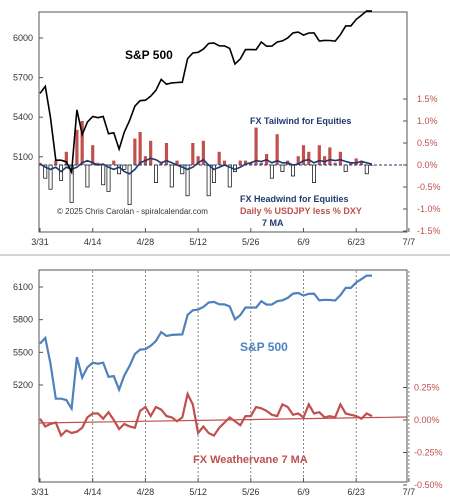 This screenshot has width=450, height=503. I want to click on top-x-tick-label: 5/12, so click(198, 242).